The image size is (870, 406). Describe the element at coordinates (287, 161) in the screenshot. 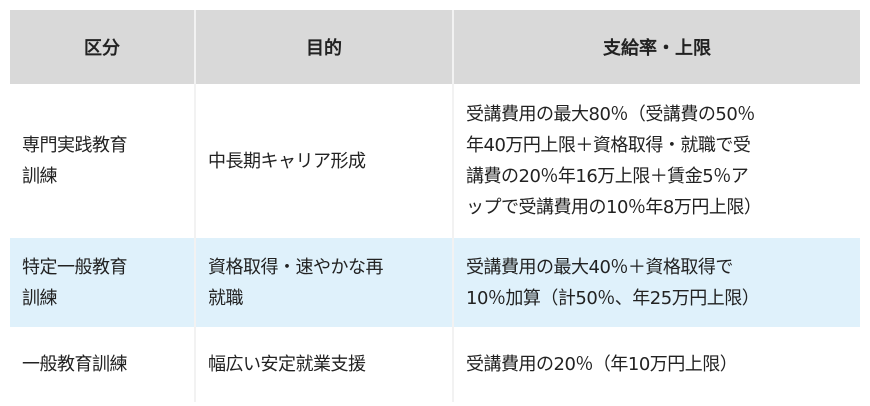

I see `cell-line: 中長期キャリア形成` at that location.